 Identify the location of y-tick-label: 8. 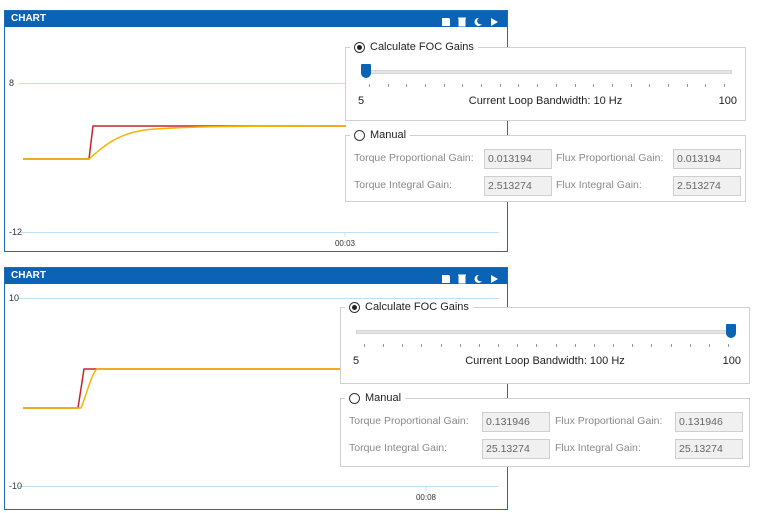
(11, 83).